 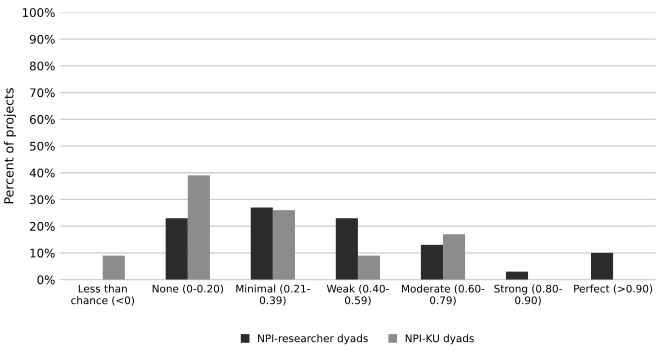 What do you see at coordinates (38, 13) in the screenshot?
I see `y-tick-label: 100%` at bounding box center [38, 13].